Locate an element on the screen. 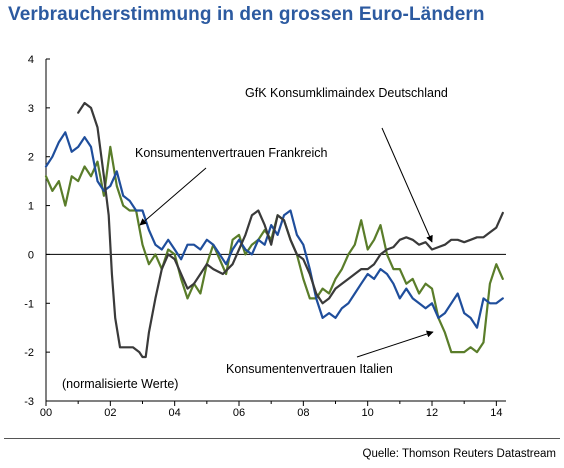 The height and width of the screenshot is (468, 564). y-tick-label: -2 is located at coordinates (29, 353).